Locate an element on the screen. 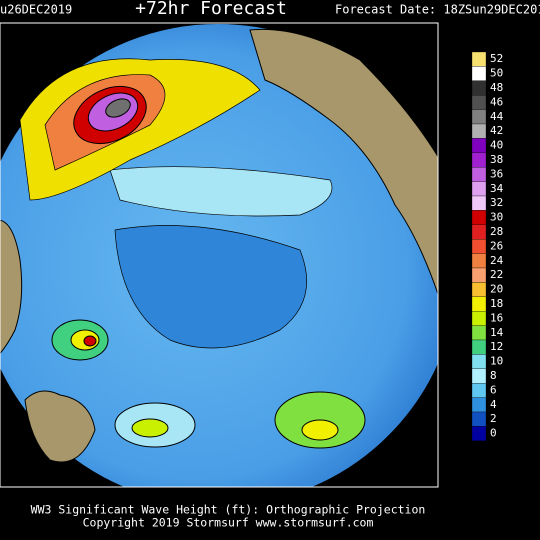 The image size is (540, 540). legend-label: 30 is located at coordinates (496, 217).